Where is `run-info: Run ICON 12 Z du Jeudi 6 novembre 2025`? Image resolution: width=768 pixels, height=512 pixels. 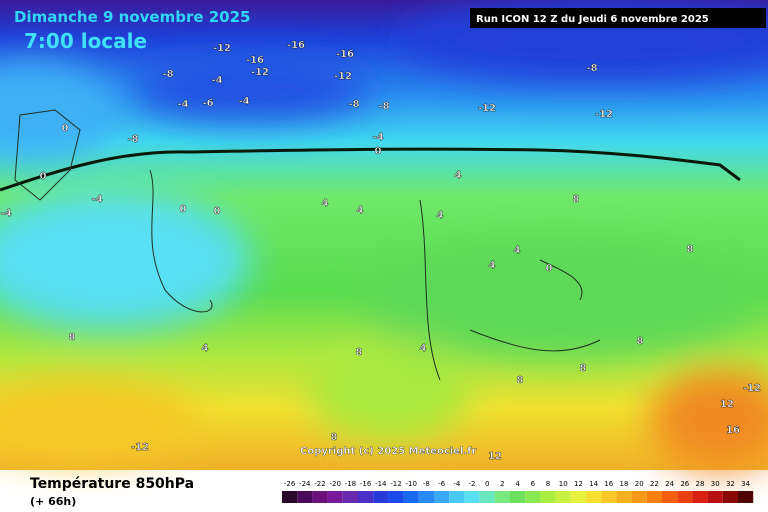
run-info: Run ICON 12 Z du Jeudi 6 novembre 2025 is located at coordinates (592, 19).